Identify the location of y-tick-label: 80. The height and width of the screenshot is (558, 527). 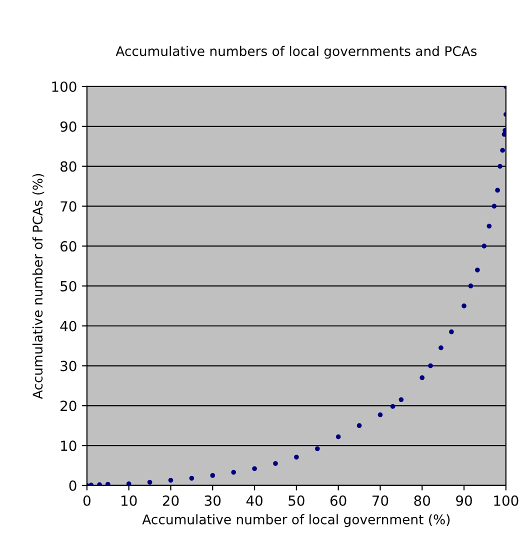
(68, 166).